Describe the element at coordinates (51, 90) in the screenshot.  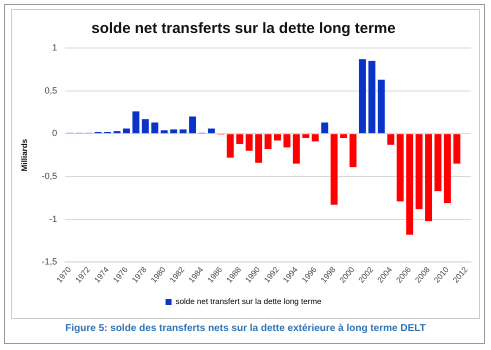
I see `y-tick-label: 0,5` at that location.